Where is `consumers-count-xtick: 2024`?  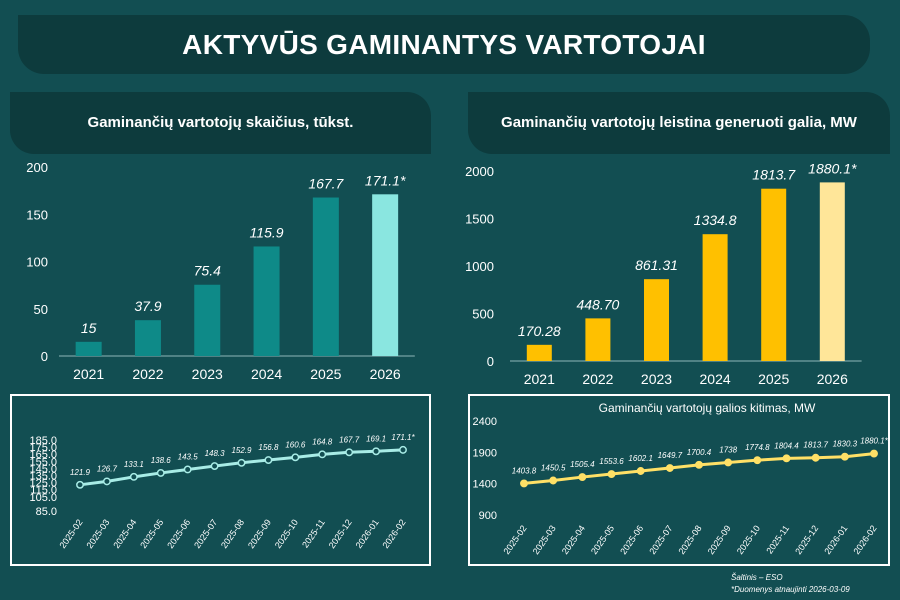 consumers-count-xtick: 2024 is located at coordinates (266, 374).